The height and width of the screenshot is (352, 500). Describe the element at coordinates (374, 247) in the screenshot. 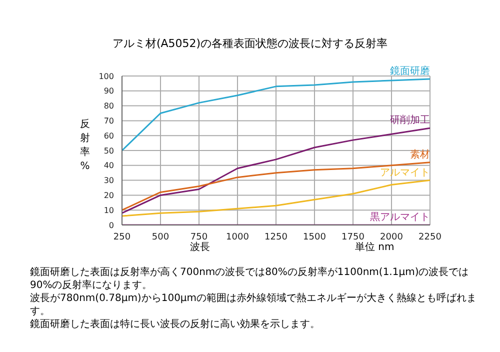

I see `text: 単位 nm` at that location.